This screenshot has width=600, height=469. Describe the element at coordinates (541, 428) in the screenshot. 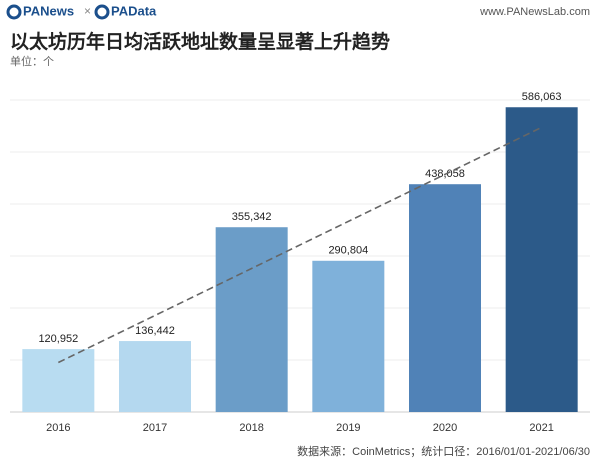

I see `x-tick-label: 2021` at that location.